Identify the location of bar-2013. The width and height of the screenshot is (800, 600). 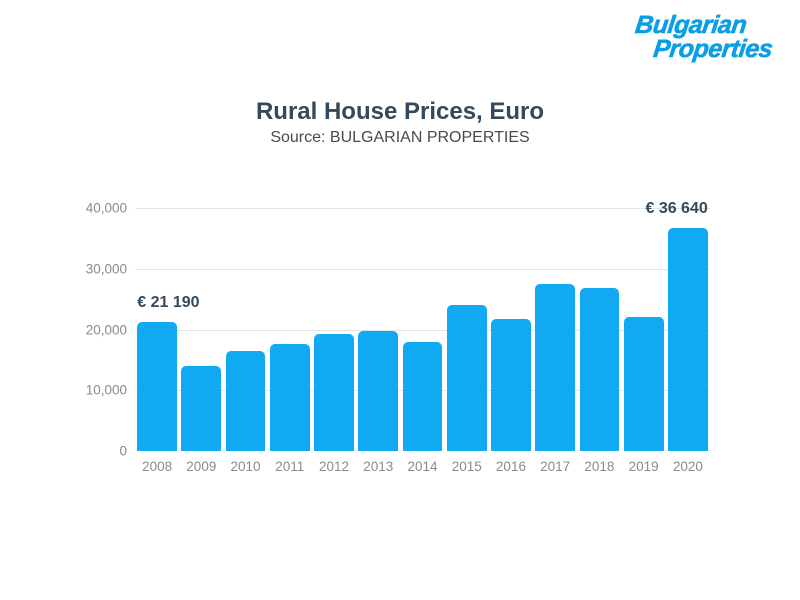
(378, 391).